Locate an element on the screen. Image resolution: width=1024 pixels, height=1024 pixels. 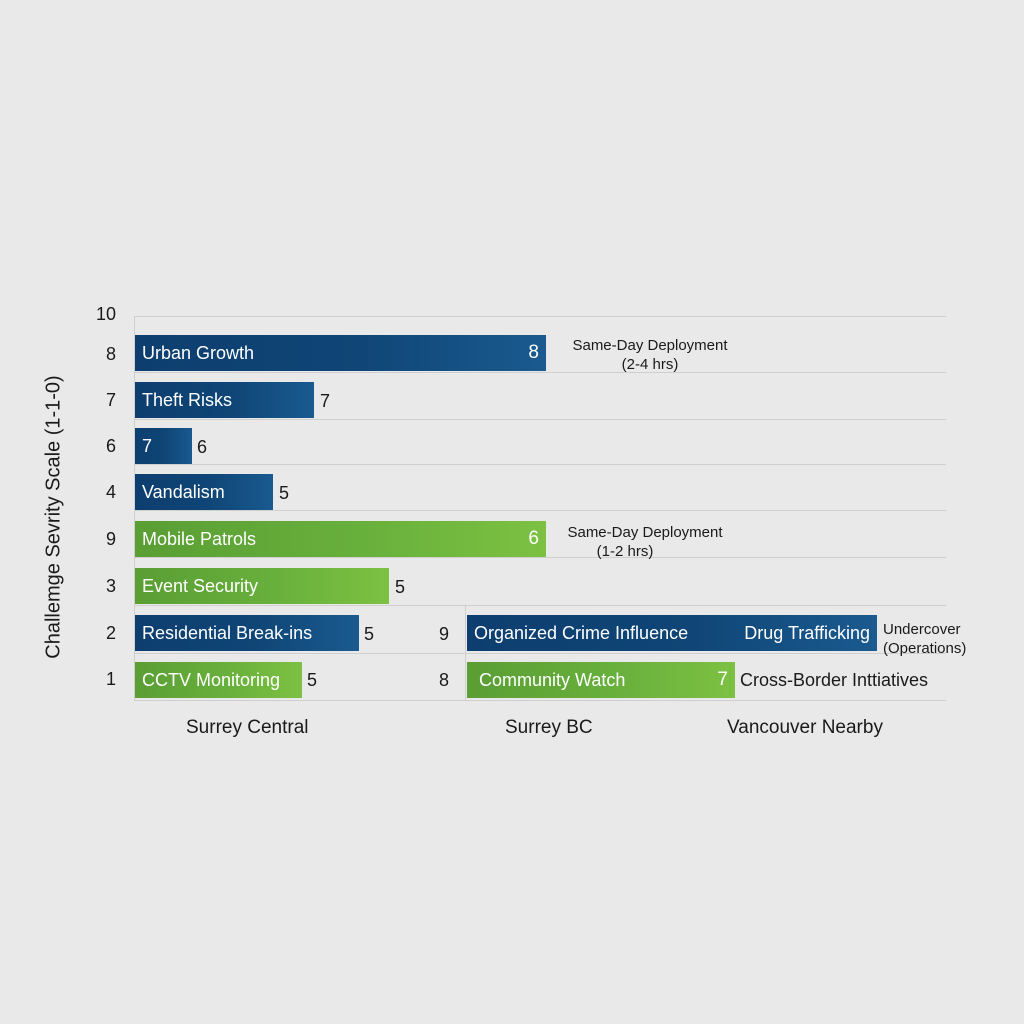
y-tick: 8 is located at coordinates (110, 354).